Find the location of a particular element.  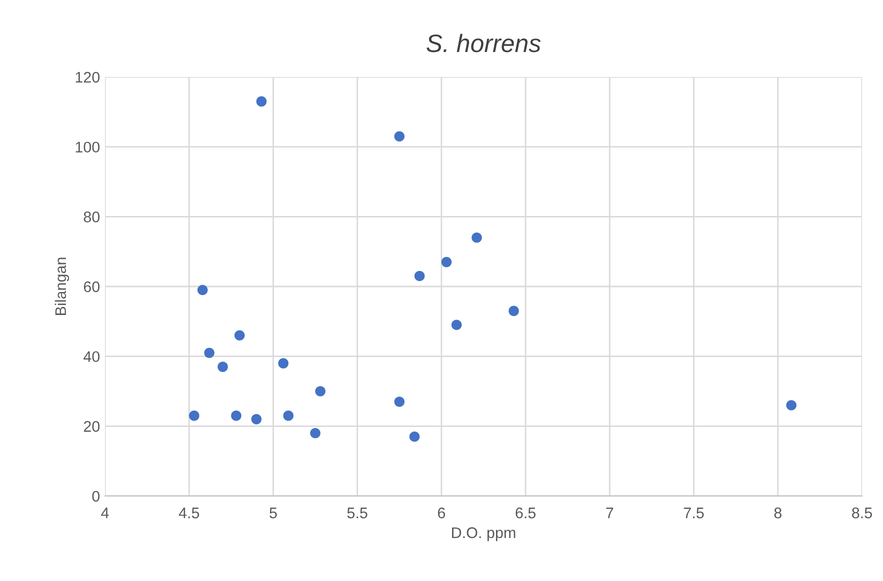

y-tick-label: 80 is located at coordinates (92, 217).